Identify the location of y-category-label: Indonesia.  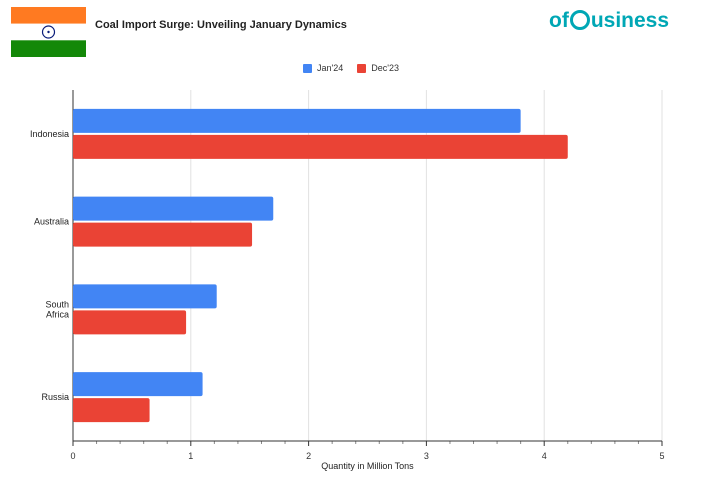
(49, 134).